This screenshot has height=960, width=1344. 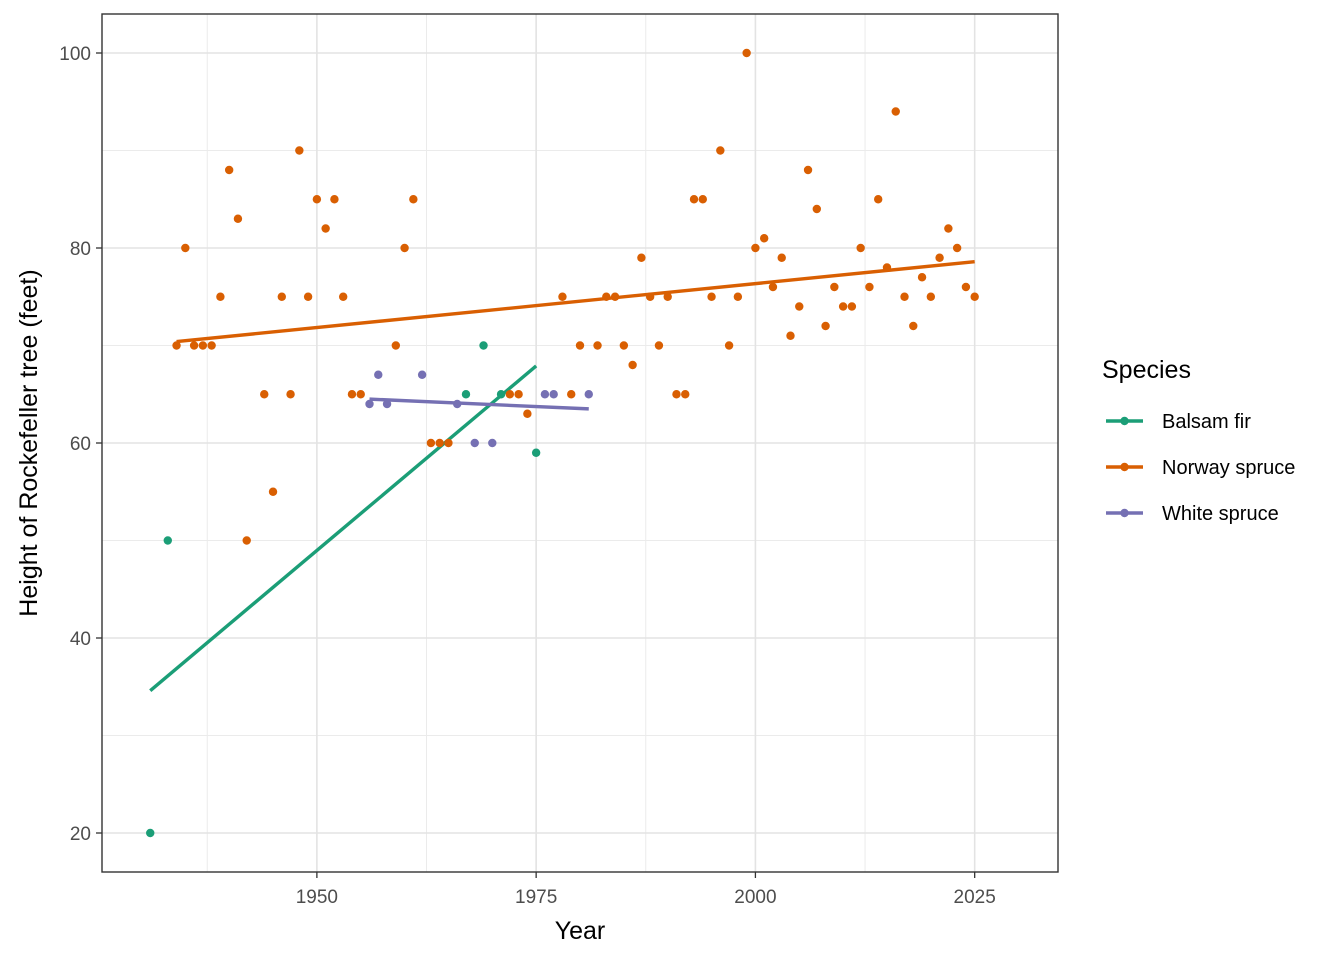 What do you see at coordinates (80, 249) in the screenshot?
I see `y-tick-label: 80` at bounding box center [80, 249].